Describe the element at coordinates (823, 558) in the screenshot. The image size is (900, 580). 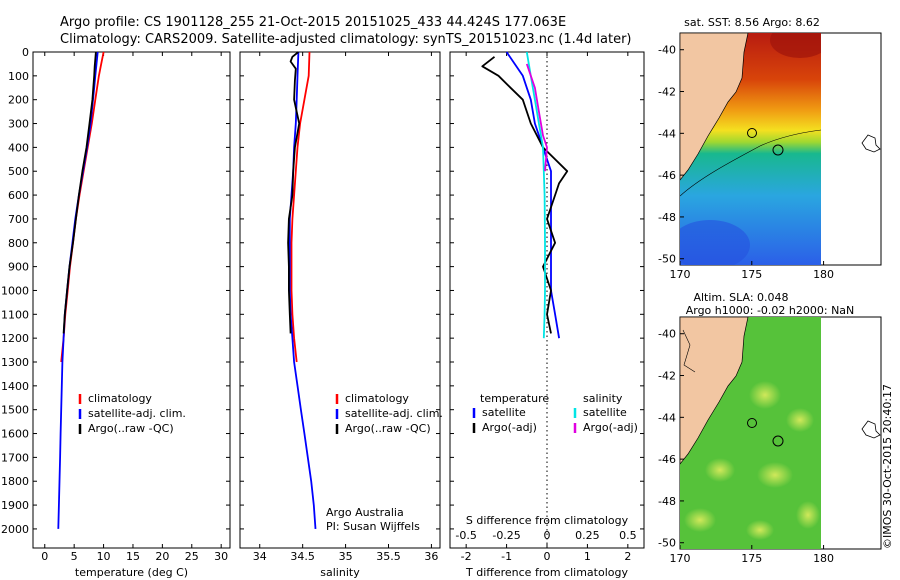
I see `sla-map-lon-tick-label: 180` at that location.